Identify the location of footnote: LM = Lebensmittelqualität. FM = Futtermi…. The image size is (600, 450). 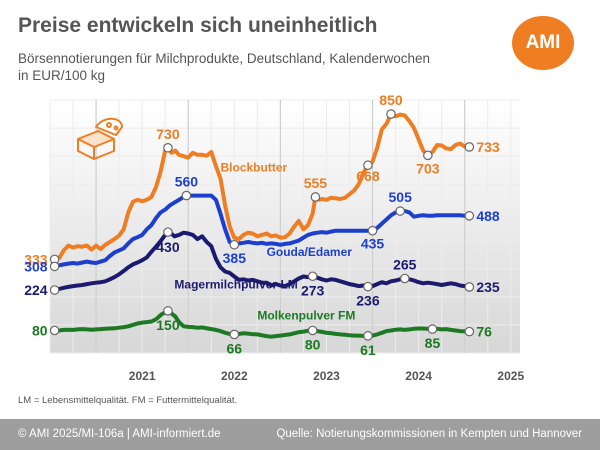
(128, 400).